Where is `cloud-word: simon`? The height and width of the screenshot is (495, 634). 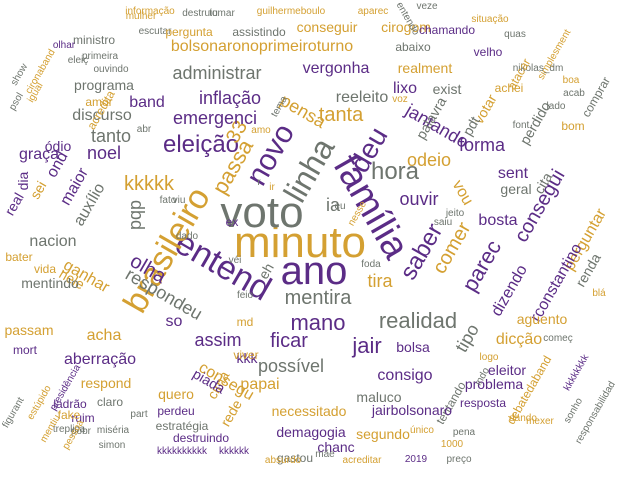
cloud-word: simon is located at coordinates (112, 445).